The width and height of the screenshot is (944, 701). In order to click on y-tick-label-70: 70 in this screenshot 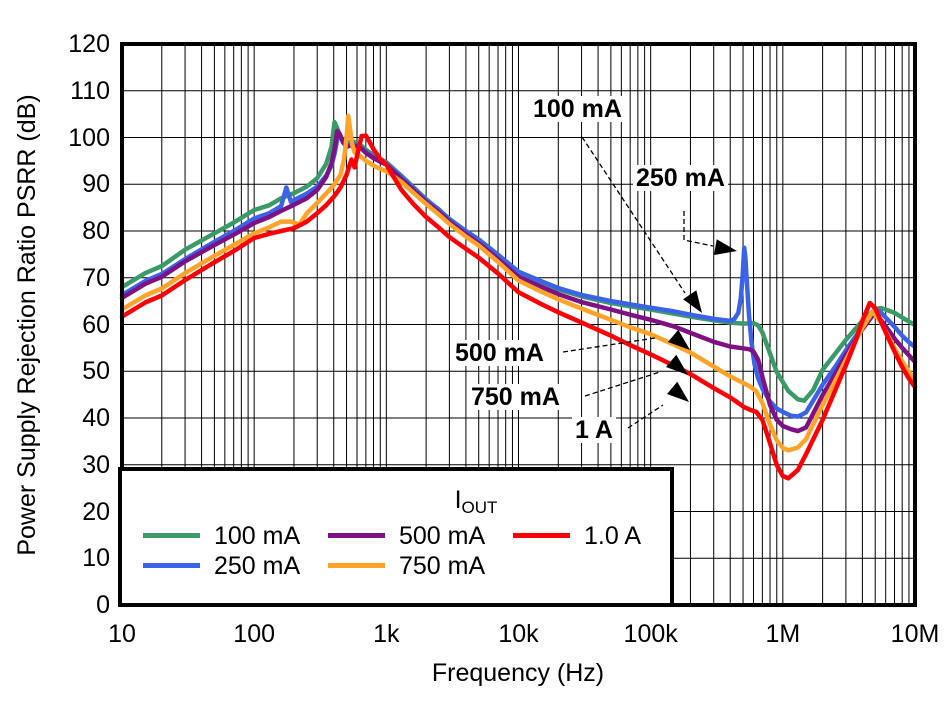, I will do `click(96, 277)`.